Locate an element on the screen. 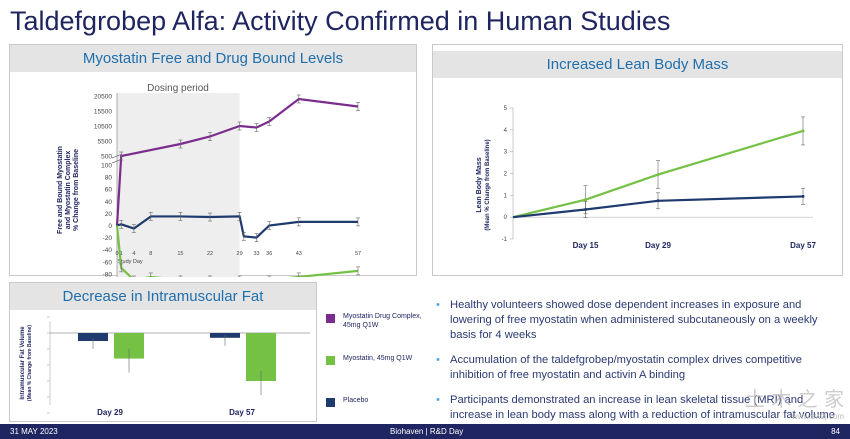 Image resolution: width=850 pixels, height=439 pixels. y-tick-label: 15500 is located at coordinates (103, 112).